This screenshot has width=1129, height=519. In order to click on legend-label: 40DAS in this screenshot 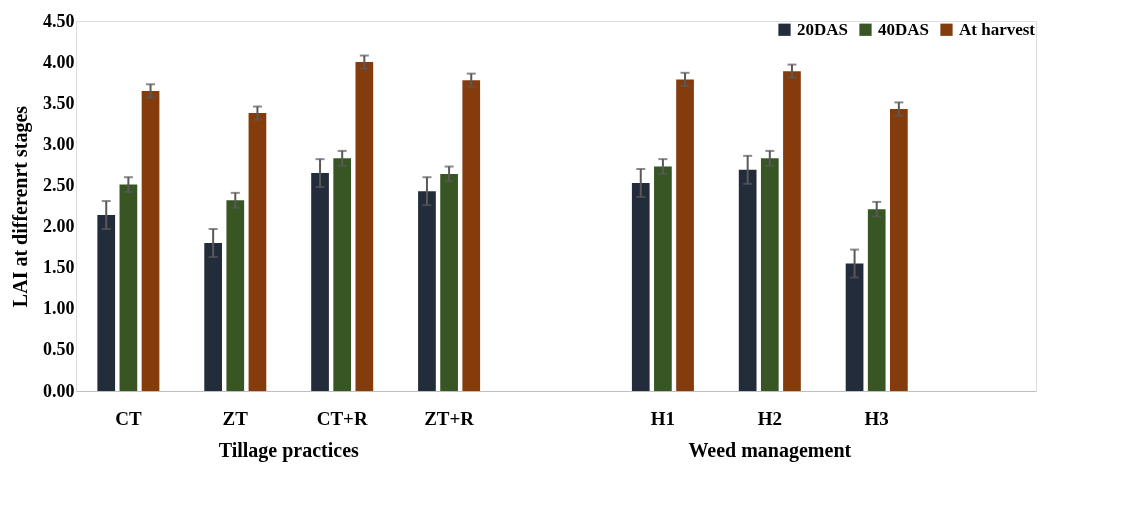, I will do `click(904, 29)`.